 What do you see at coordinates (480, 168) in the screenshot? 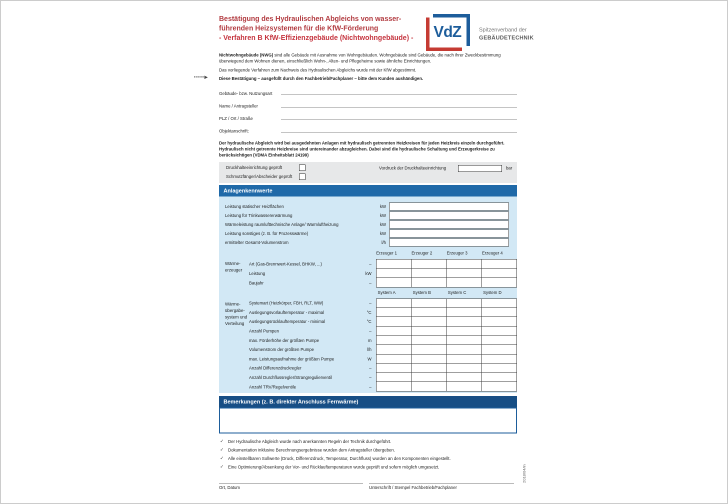
I see `vordruck-input` at bounding box center [480, 168].